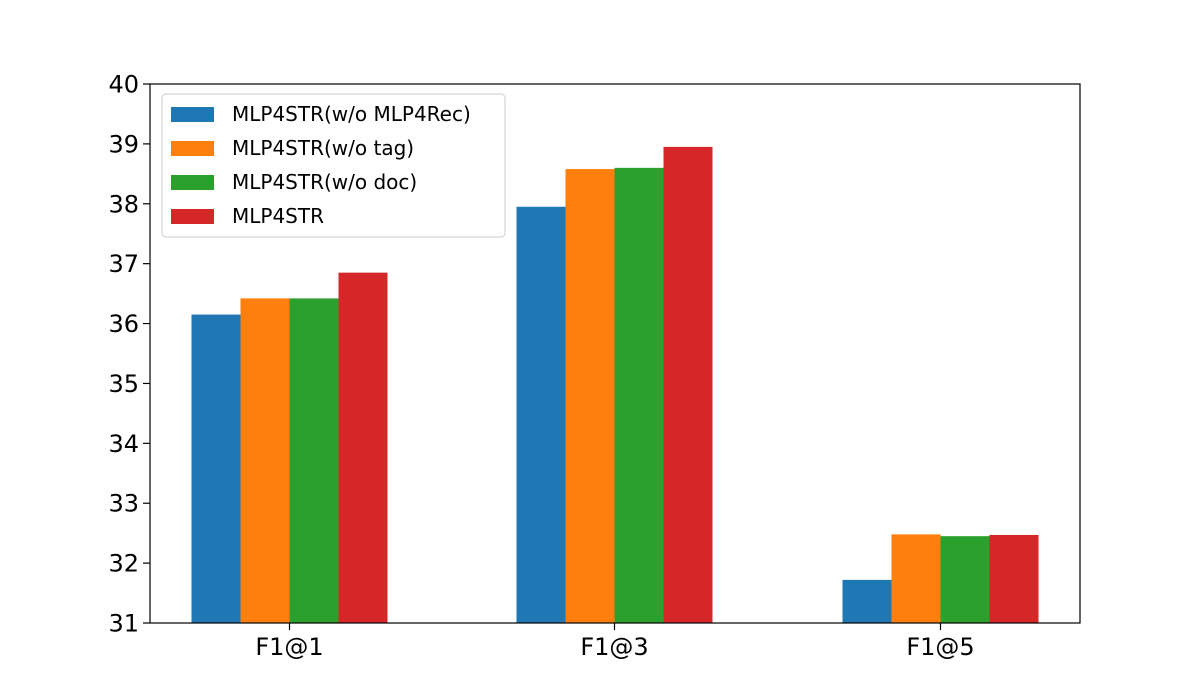 Image resolution: width=1200 pixels, height=700 pixels. I want to click on x-tick-label-0: F1@1, so click(289, 647).